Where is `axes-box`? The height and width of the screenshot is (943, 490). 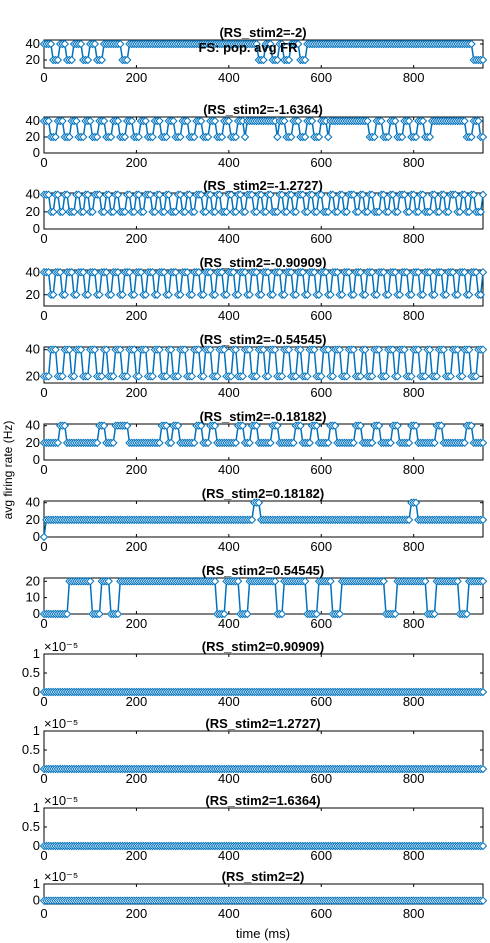
axes-box is located at coordinates (263, 827).